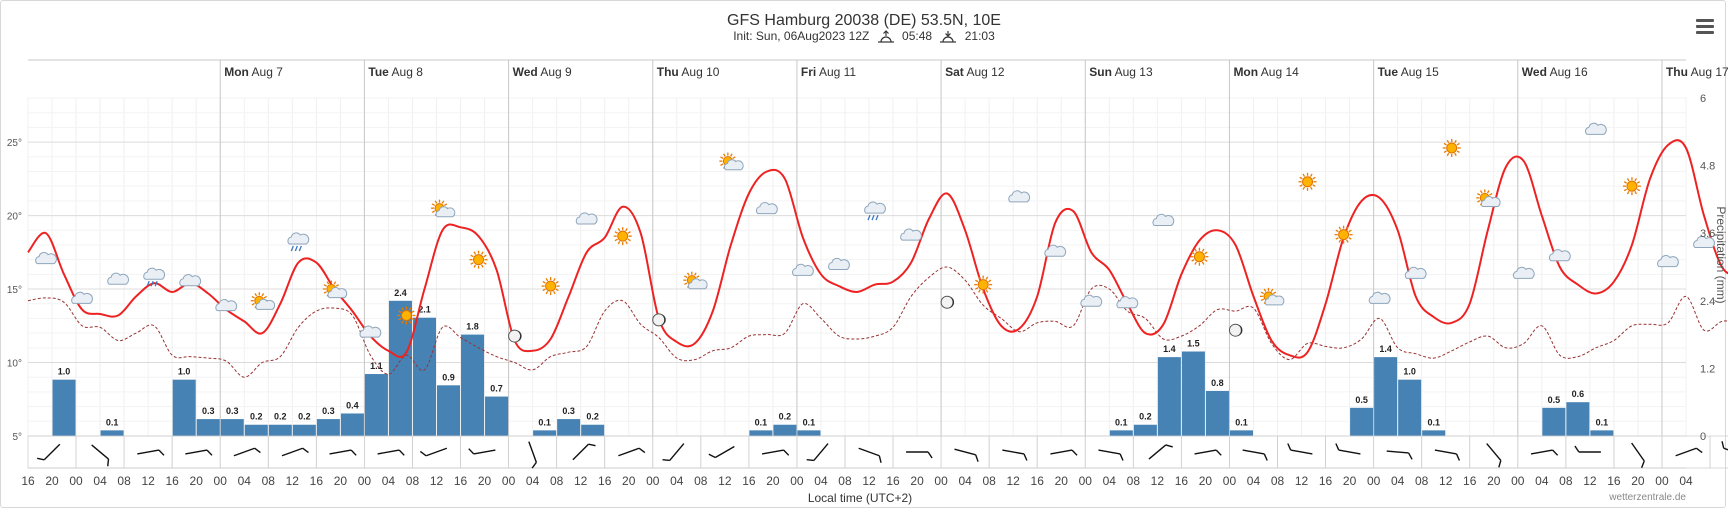  I want to click on precip-tick-label: 6, so click(1703, 99).